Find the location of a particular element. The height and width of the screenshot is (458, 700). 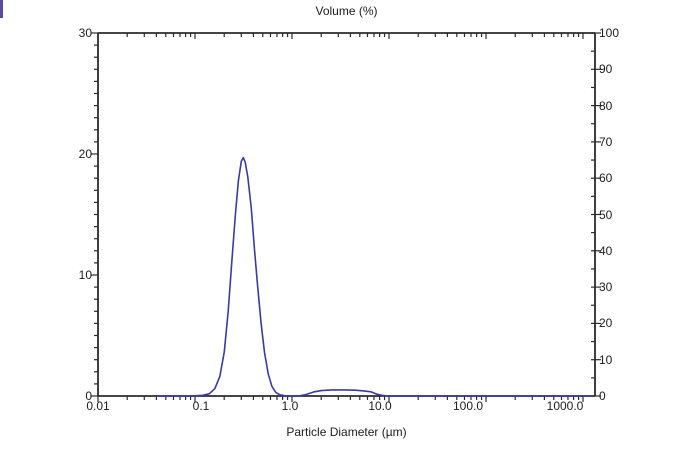

x-axis-label: Particle Diameter (µm) is located at coordinates (346, 432).